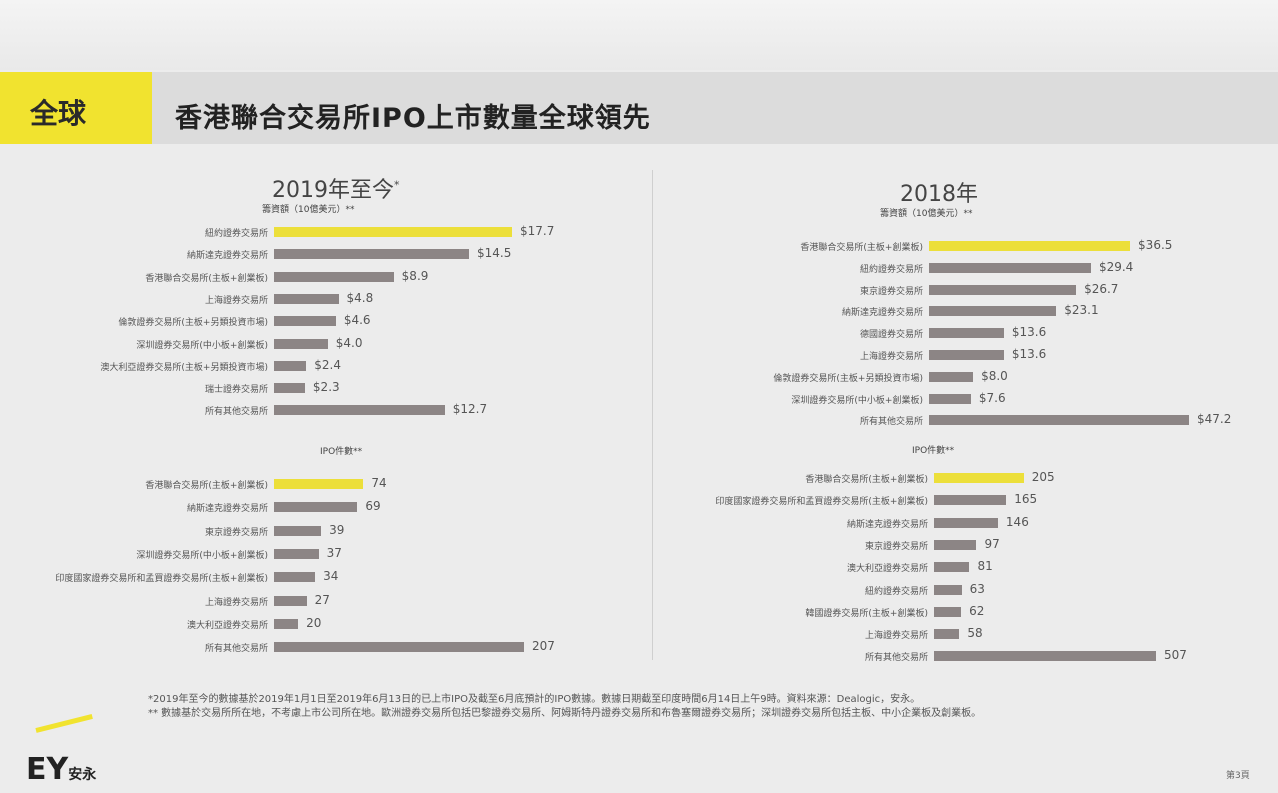  I want to click on bar-value-label: 58, so click(975, 633).